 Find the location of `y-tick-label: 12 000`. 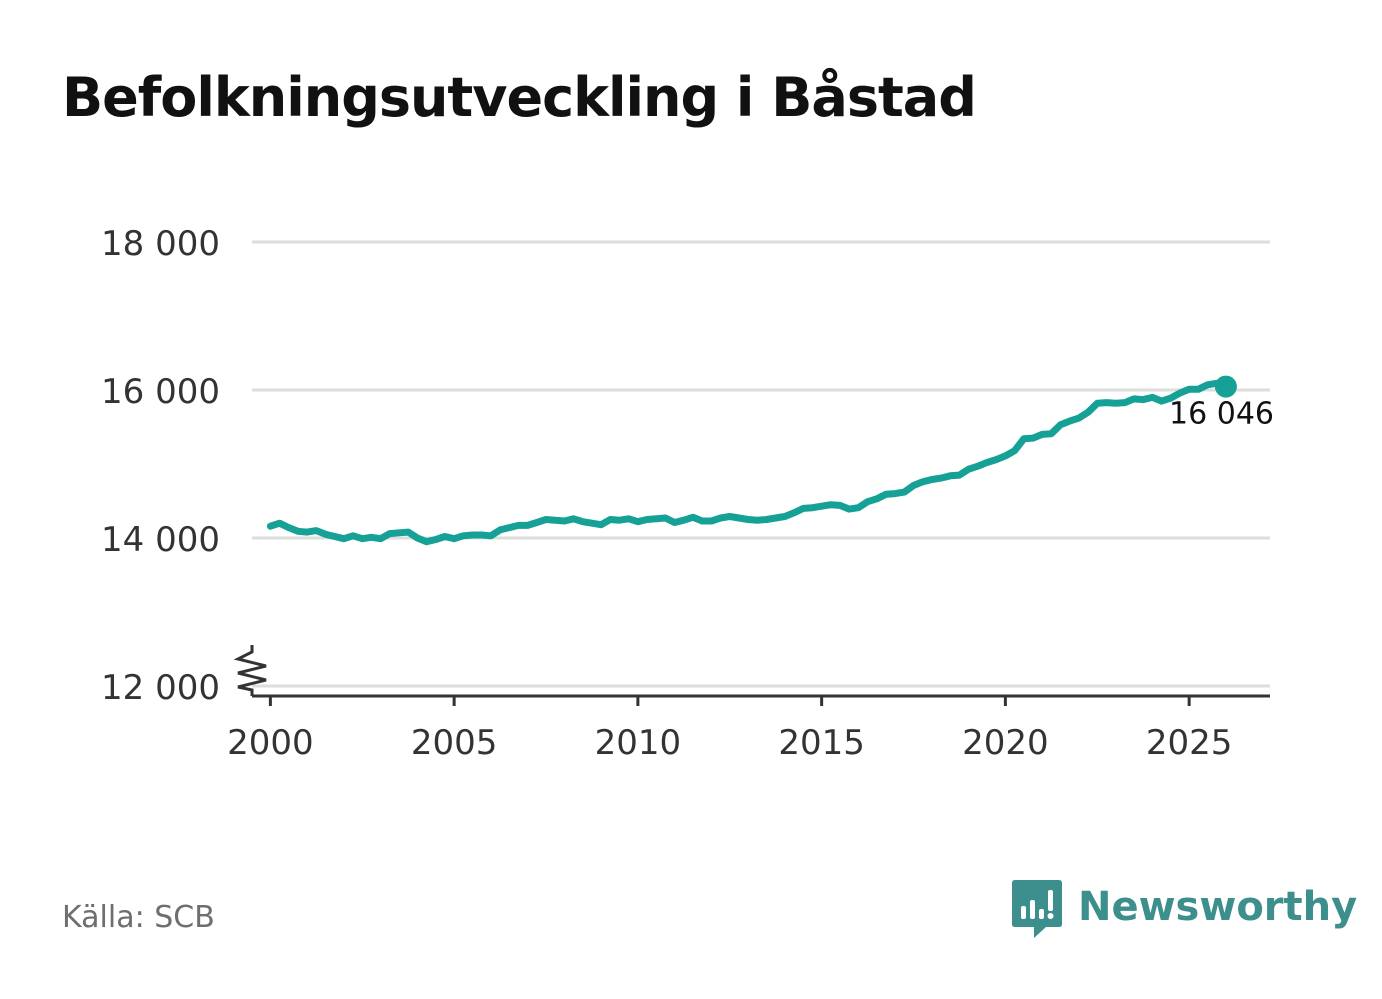

y-tick-label: 12 000 is located at coordinates (160, 688).